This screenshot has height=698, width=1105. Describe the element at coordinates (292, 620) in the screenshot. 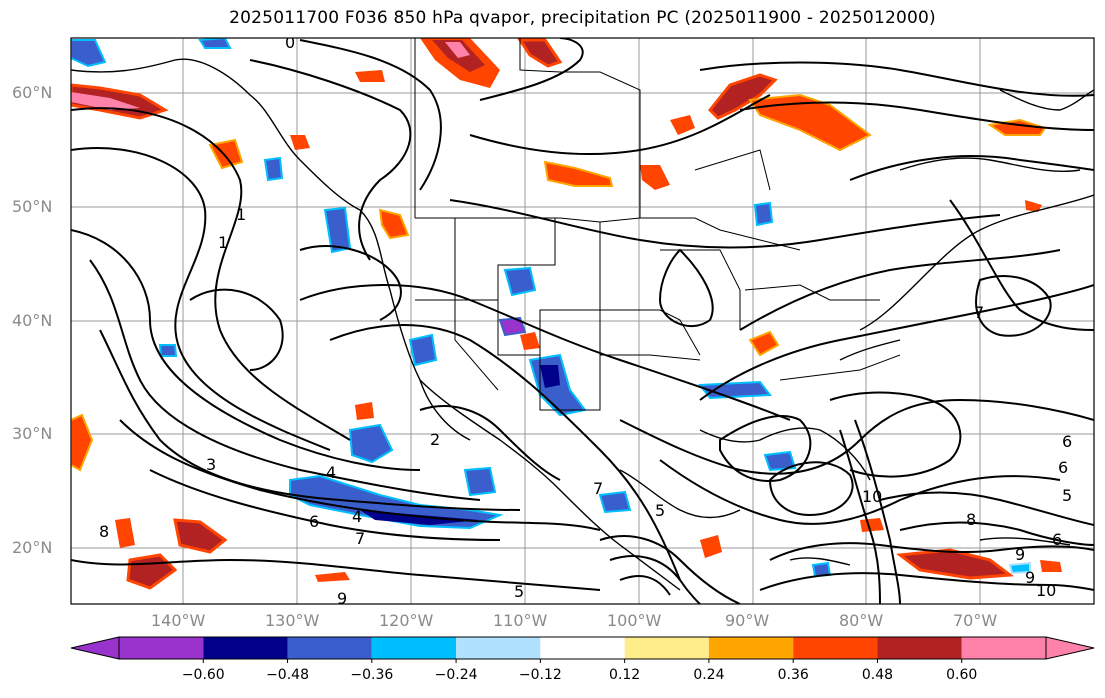

I see `lon-label: 130°W` at that location.